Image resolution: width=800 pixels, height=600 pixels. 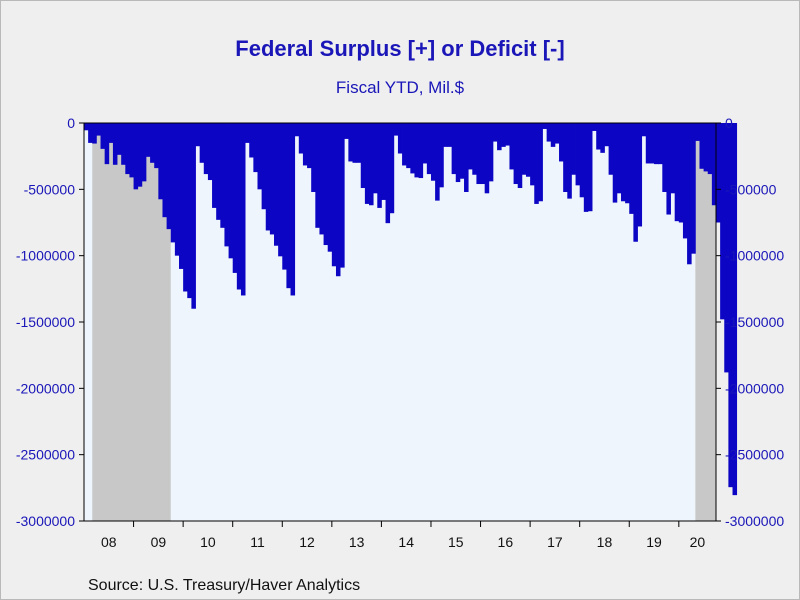 I want to click on x-tick-label: 18, so click(x=605, y=542).